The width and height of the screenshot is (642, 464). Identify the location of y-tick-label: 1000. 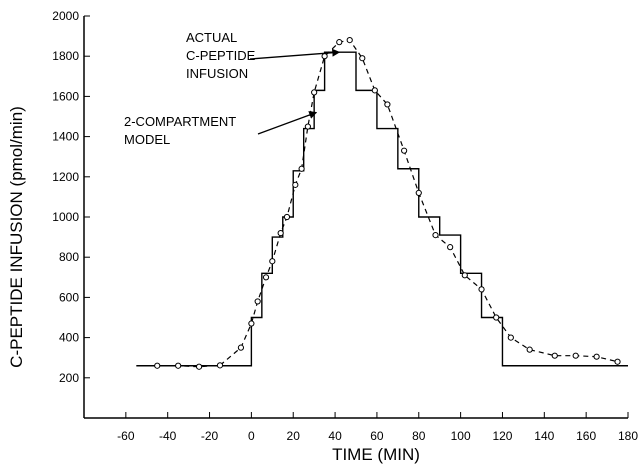
(65, 217).